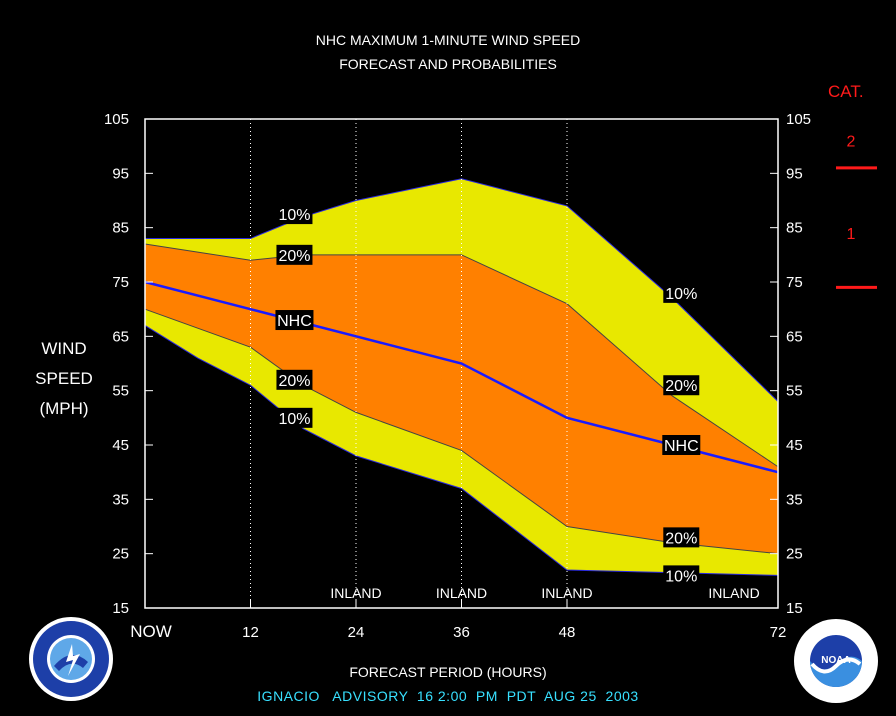 The width and height of the screenshot is (896, 716). What do you see at coordinates (461, 632) in the screenshot?
I see `x-tick-label: 36` at bounding box center [461, 632].